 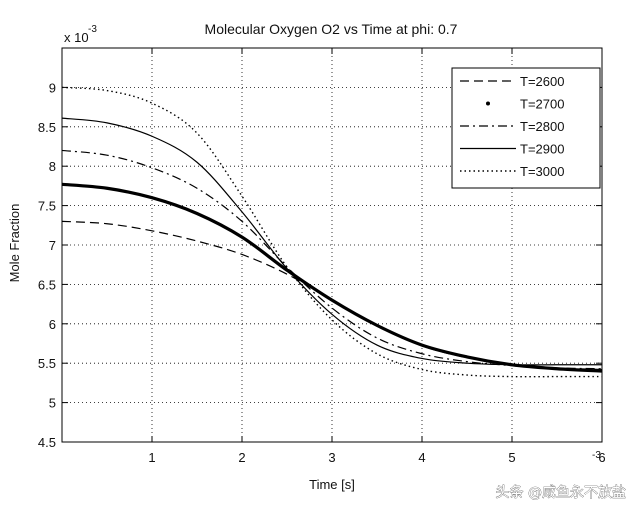 I want to click on legend: T=2600 T=2700 T=2800 T=2900 T=3000, so click(x=526, y=128).